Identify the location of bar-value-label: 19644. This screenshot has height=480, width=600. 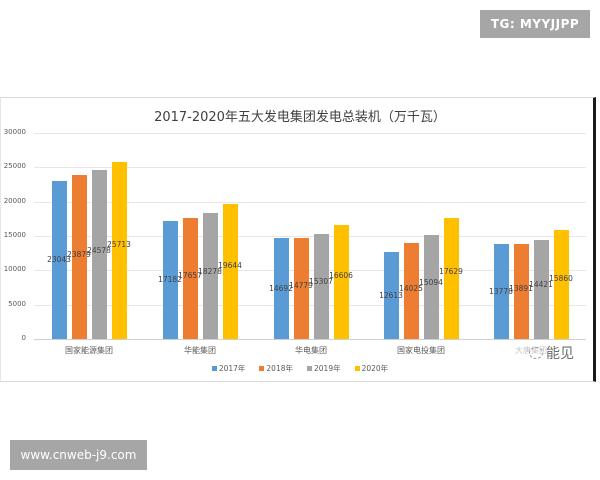
(230, 265).